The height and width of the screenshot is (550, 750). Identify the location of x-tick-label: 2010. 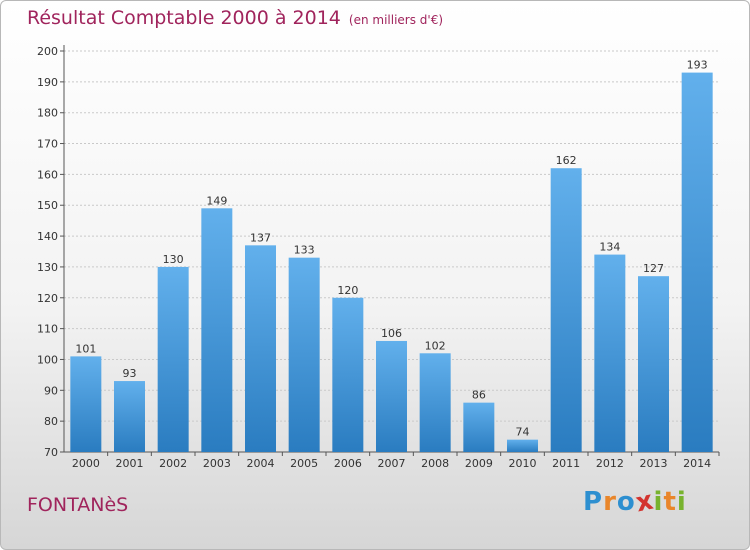
(523, 463).